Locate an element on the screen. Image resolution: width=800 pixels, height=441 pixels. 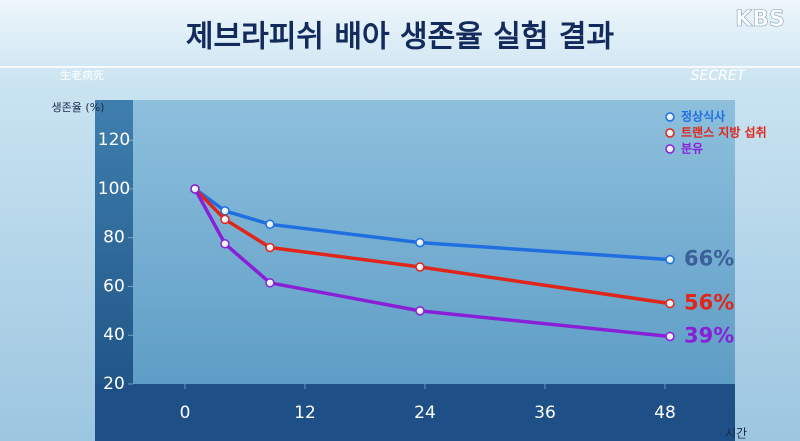
legend-label: 정상식사 is located at coordinates (703, 116).